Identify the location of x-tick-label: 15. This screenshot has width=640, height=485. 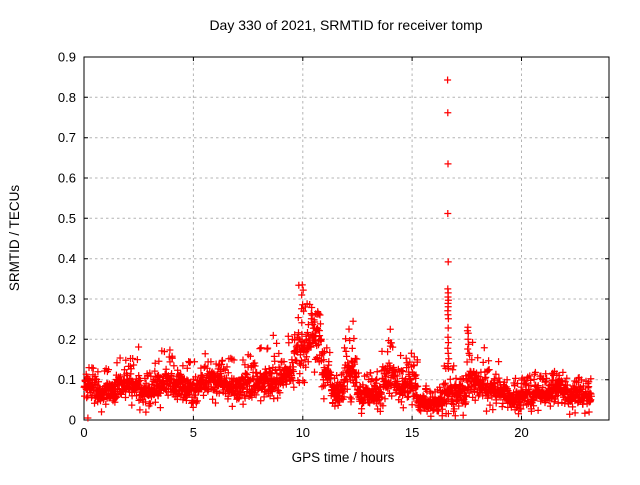
(412, 432).